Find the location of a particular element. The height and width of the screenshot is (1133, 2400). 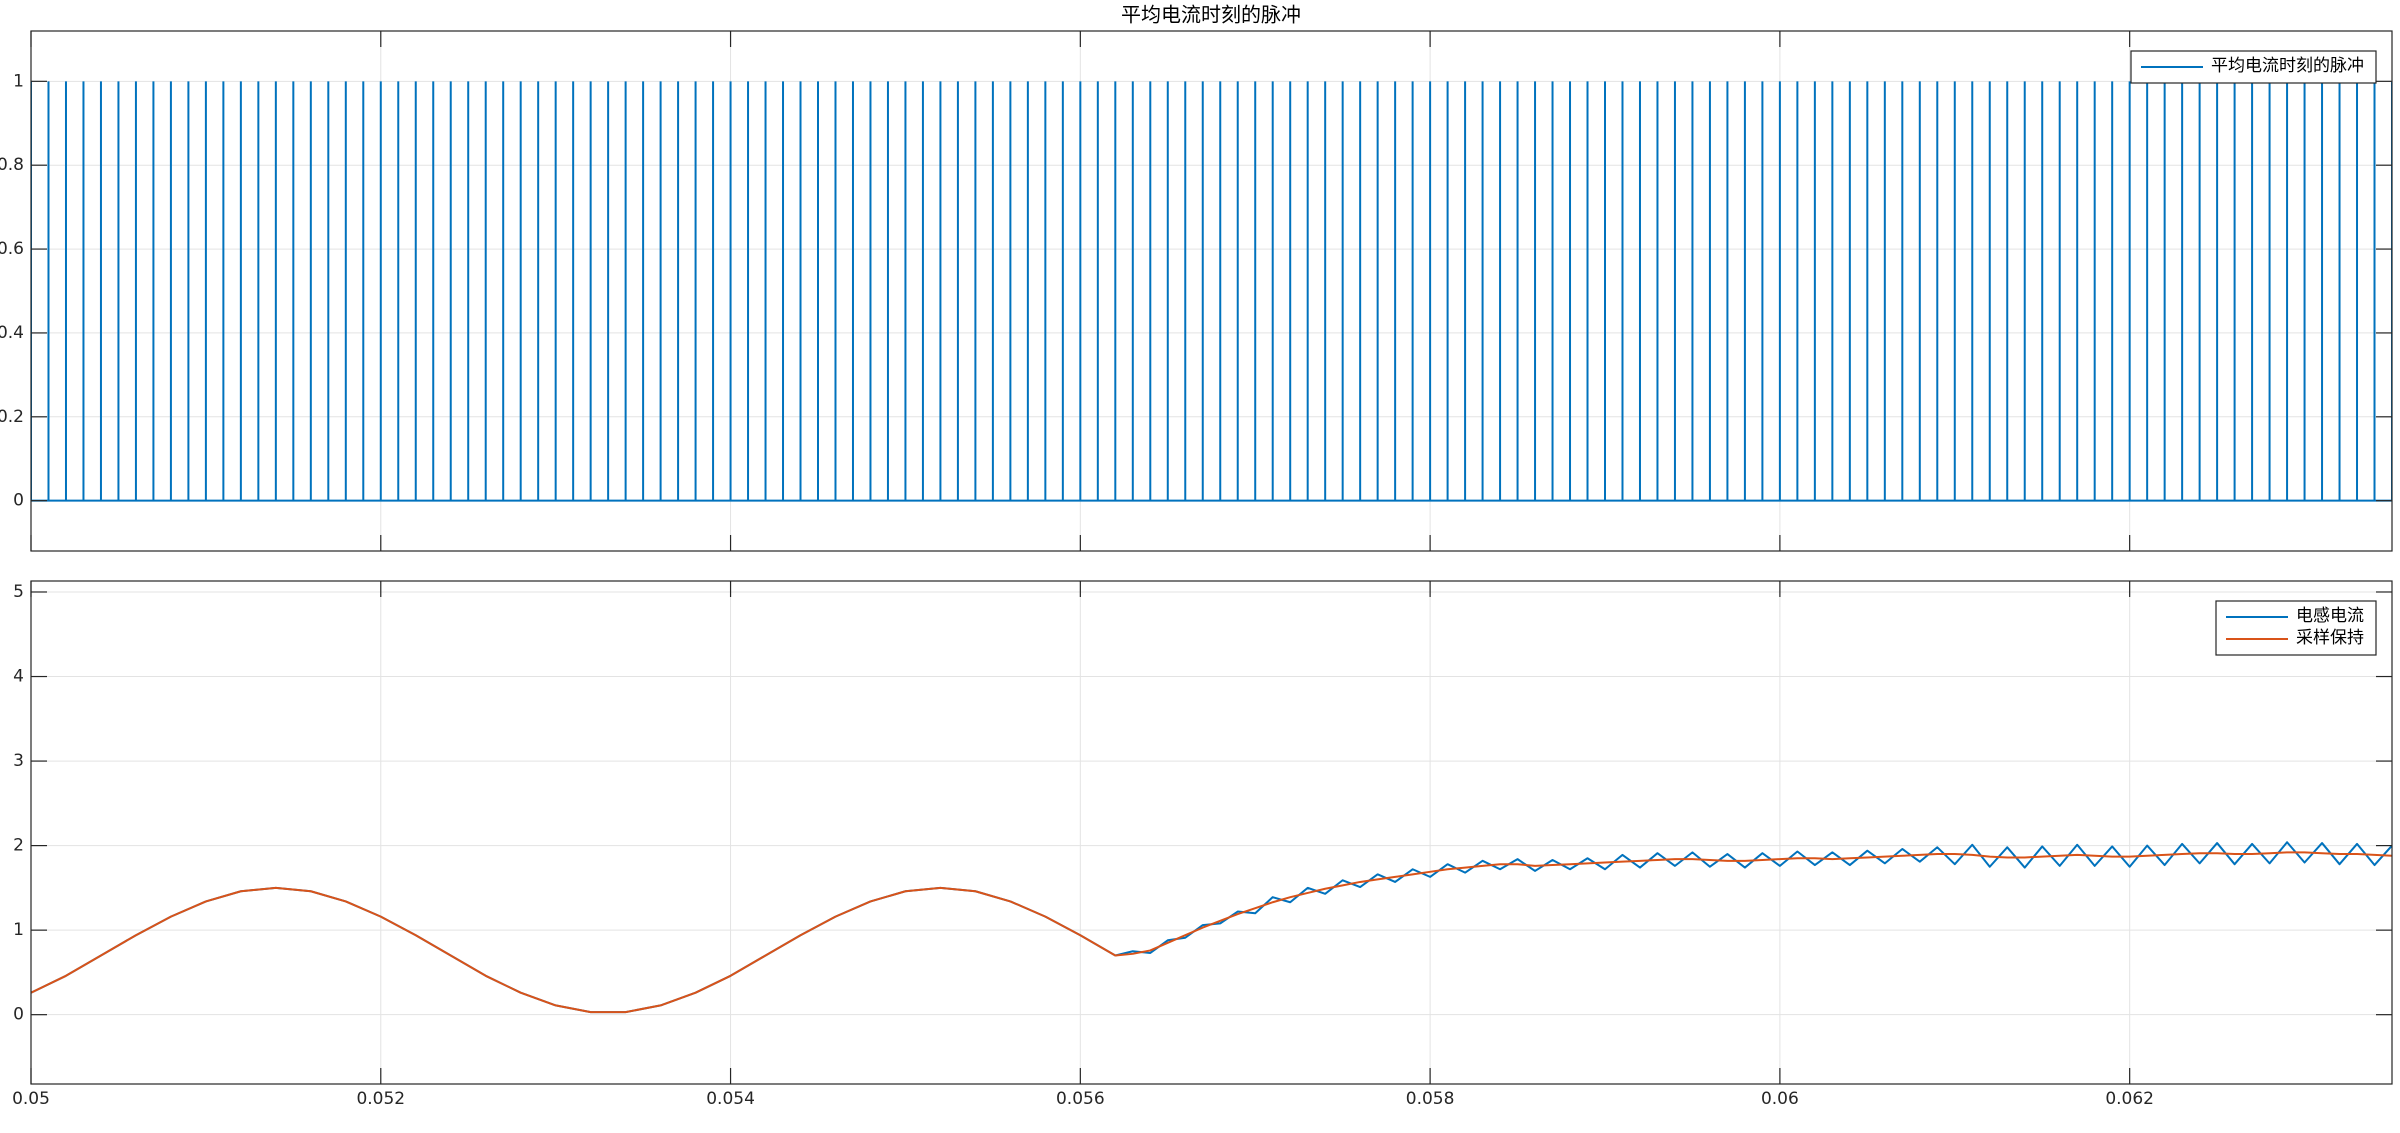

legend-text: 采样保持 is located at coordinates (2330, 637).